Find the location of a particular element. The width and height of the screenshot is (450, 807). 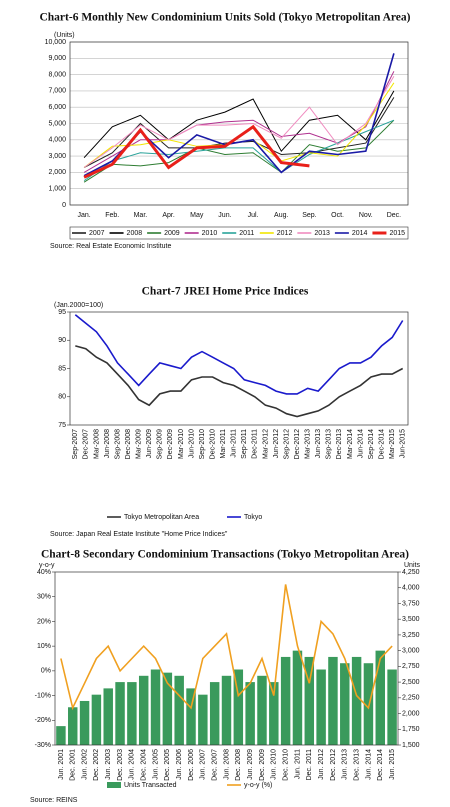

y-tick-label: 80 is located at coordinates (62, 397).